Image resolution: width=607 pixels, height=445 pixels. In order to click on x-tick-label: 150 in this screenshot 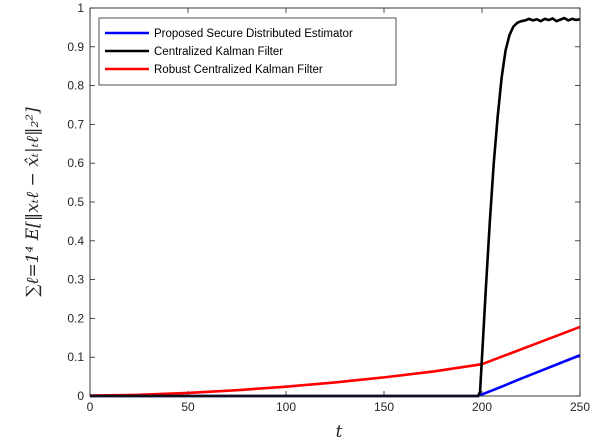, I will do `click(384, 407)`.